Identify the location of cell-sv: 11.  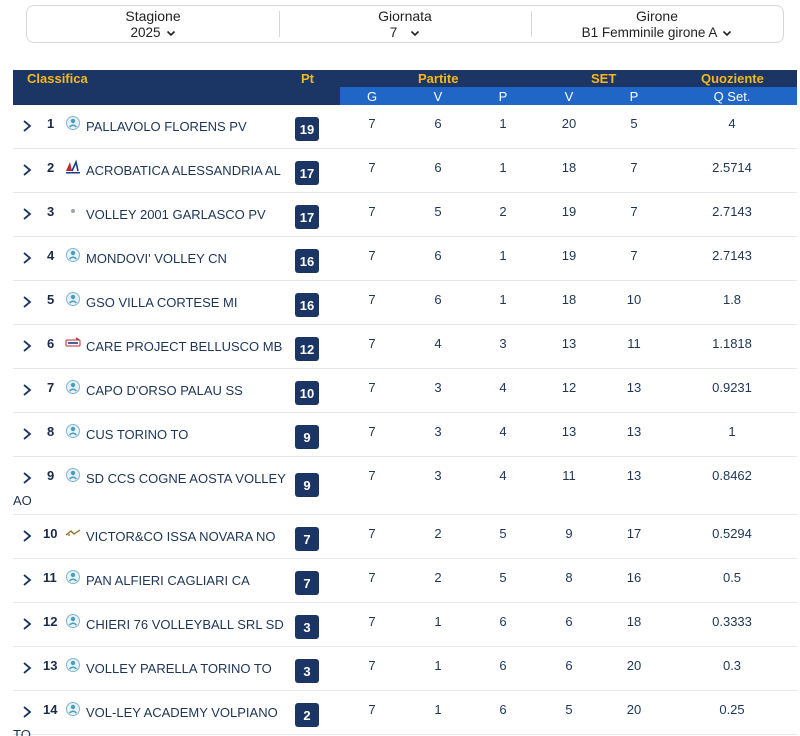
(569, 475).